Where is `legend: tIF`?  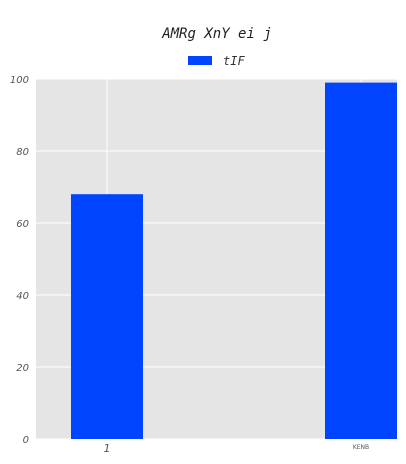 legend: tIF is located at coordinates (216, 61).